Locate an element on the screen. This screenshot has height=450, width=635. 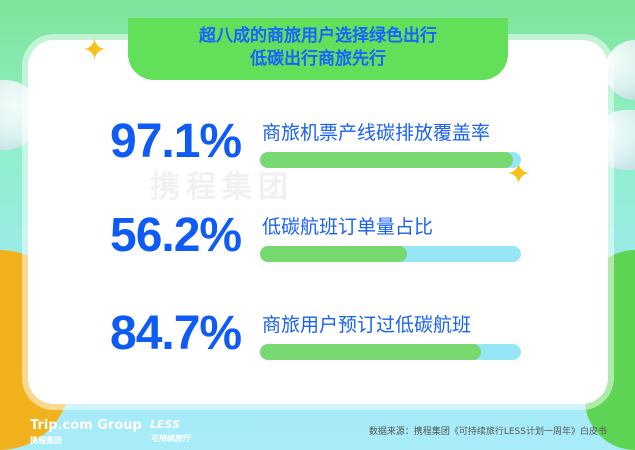
value-label: 84.7% is located at coordinates (176, 333).